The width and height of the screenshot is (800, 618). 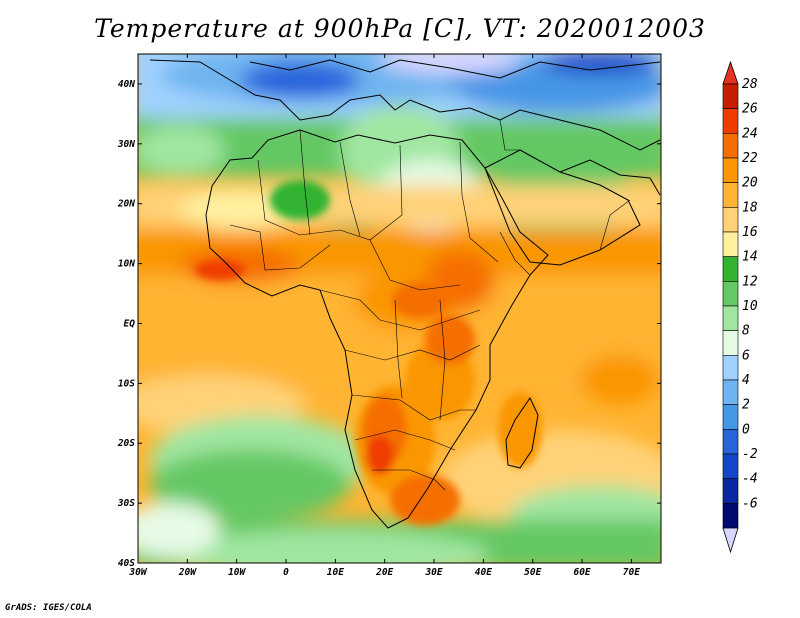 What do you see at coordinates (746, 380) in the screenshot?
I see `colorbar-label: 4` at bounding box center [746, 380].